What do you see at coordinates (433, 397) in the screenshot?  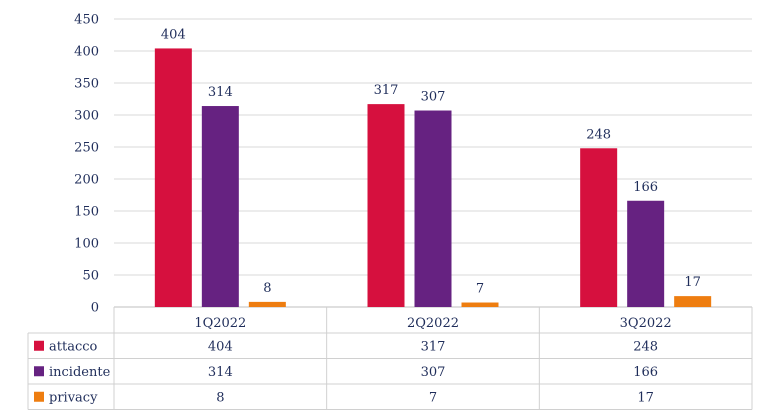 I see `table-cell: 7` at bounding box center [433, 397].